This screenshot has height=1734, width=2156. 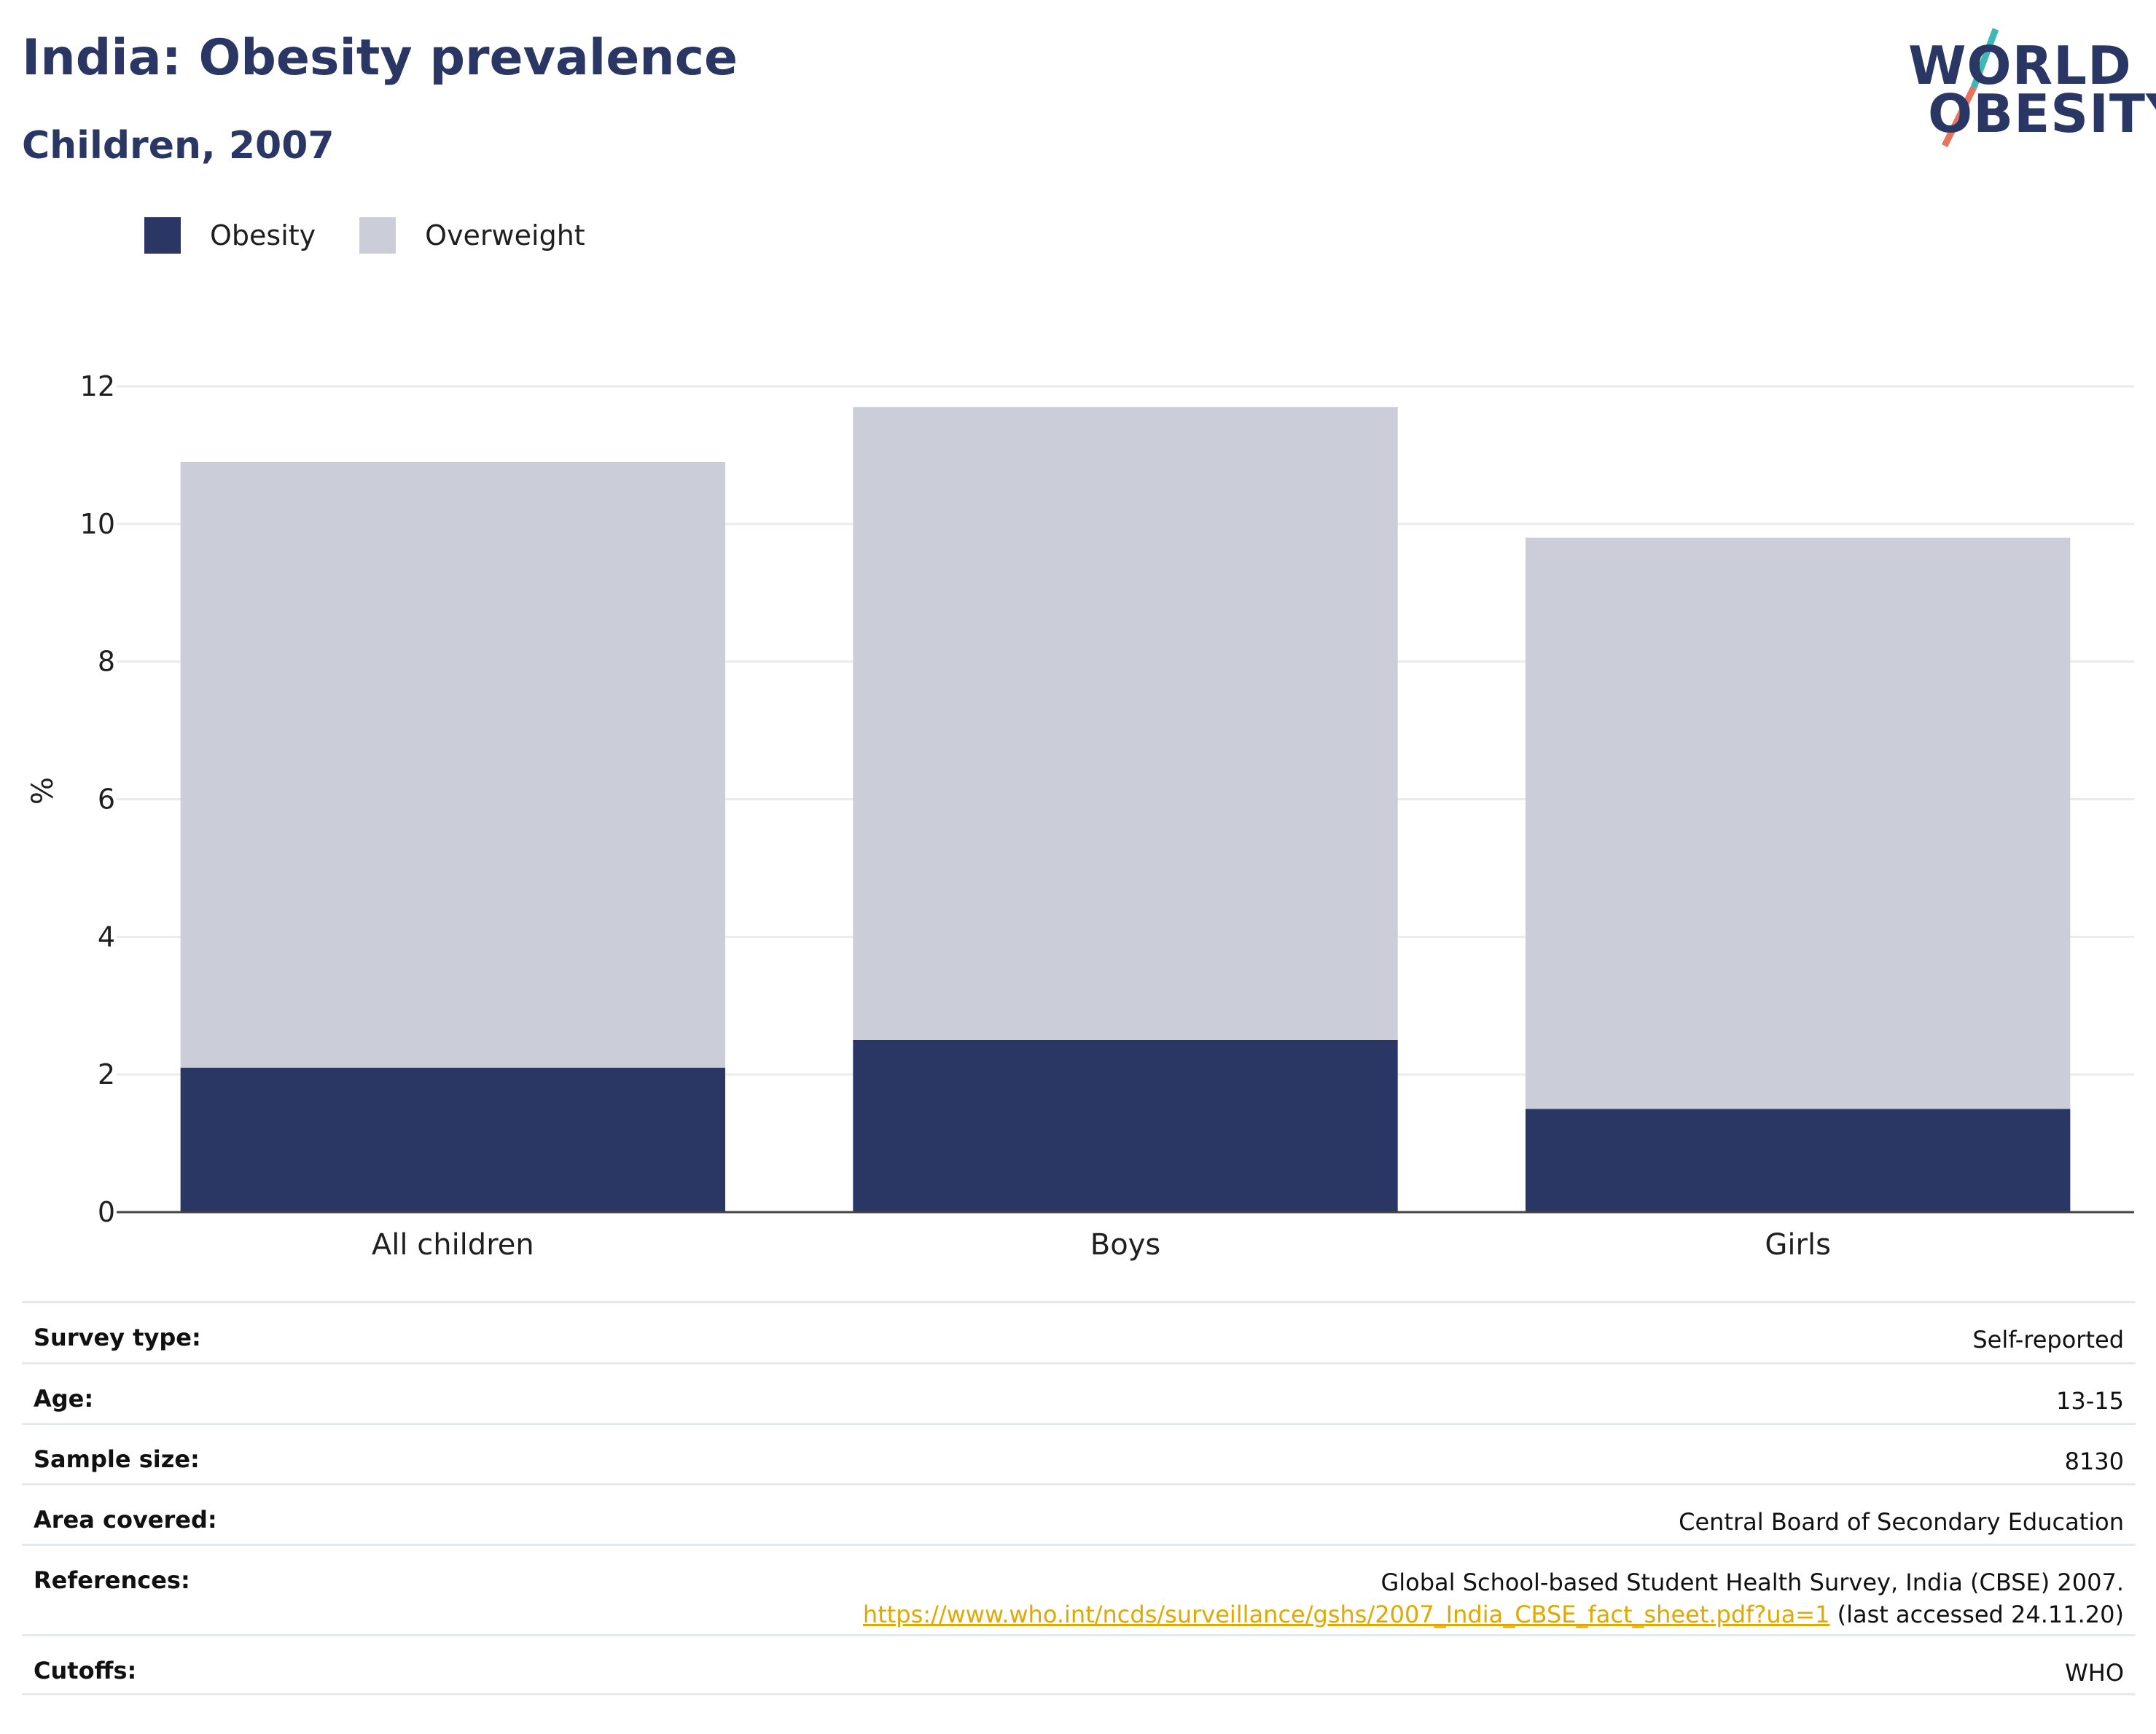 I want to click on logo-text-line1: WORLD, so click(x=2020, y=65).